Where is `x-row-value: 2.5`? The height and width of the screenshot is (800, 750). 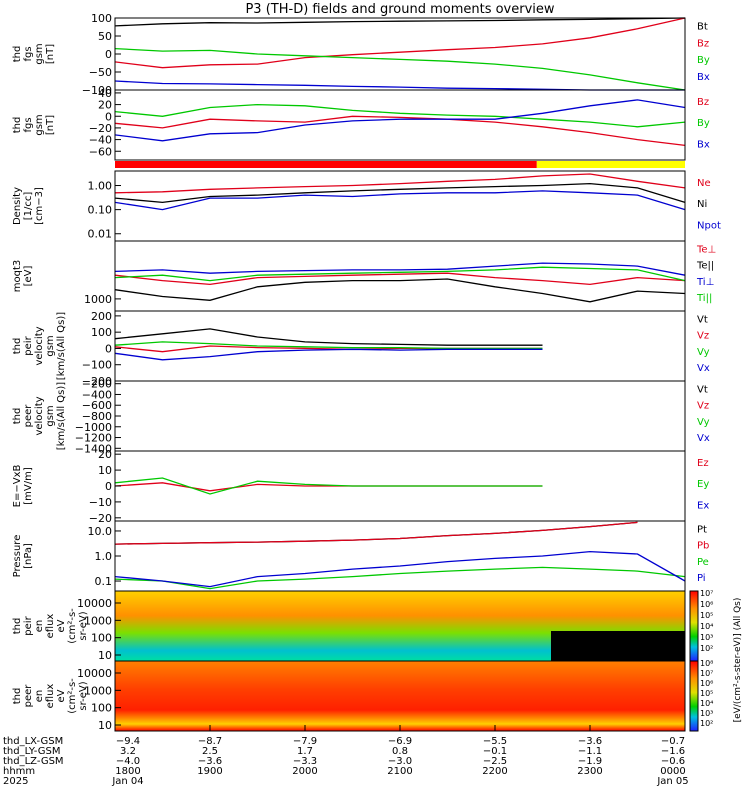 x-row-value: 2.5 is located at coordinates (210, 751).